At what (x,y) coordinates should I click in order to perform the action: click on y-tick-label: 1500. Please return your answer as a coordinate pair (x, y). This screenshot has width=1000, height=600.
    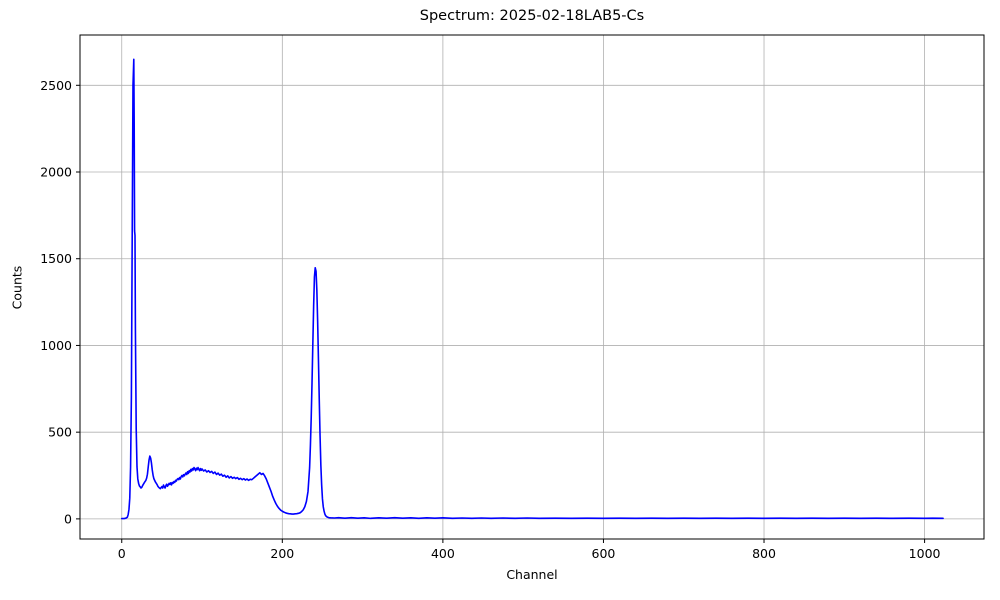
    Looking at the image, I should click on (56, 258).